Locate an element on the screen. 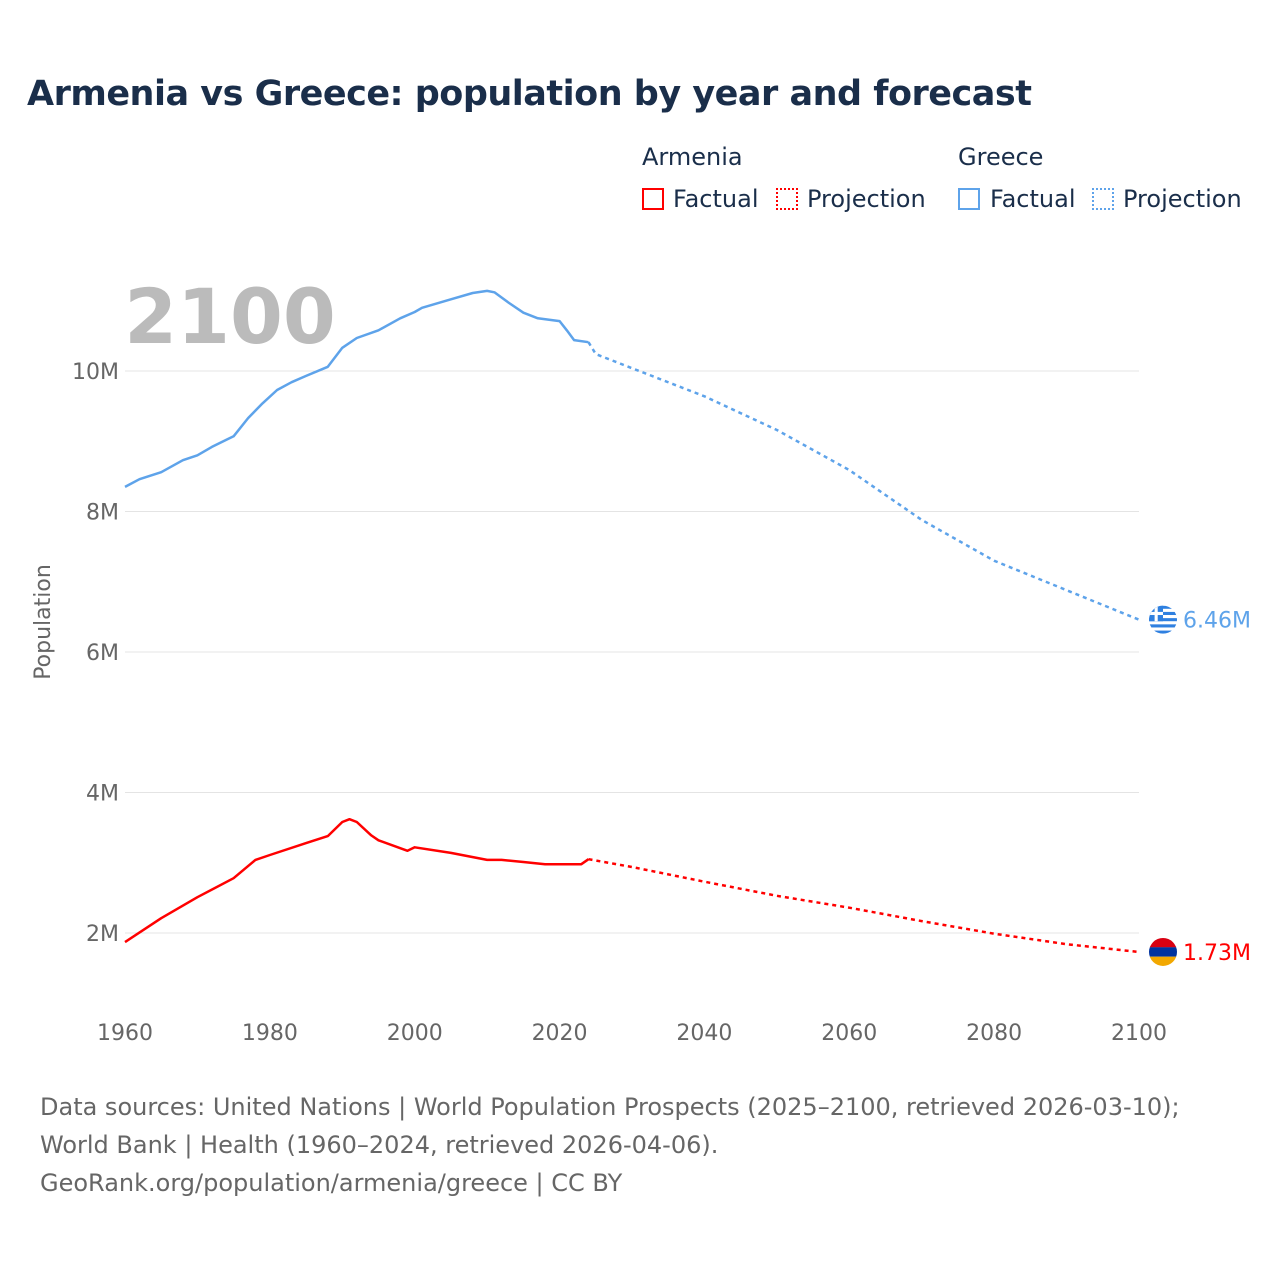 The height and width of the screenshot is (1280, 1280). legend-armenia-projection-swatch is located at coordinates (787, 199).